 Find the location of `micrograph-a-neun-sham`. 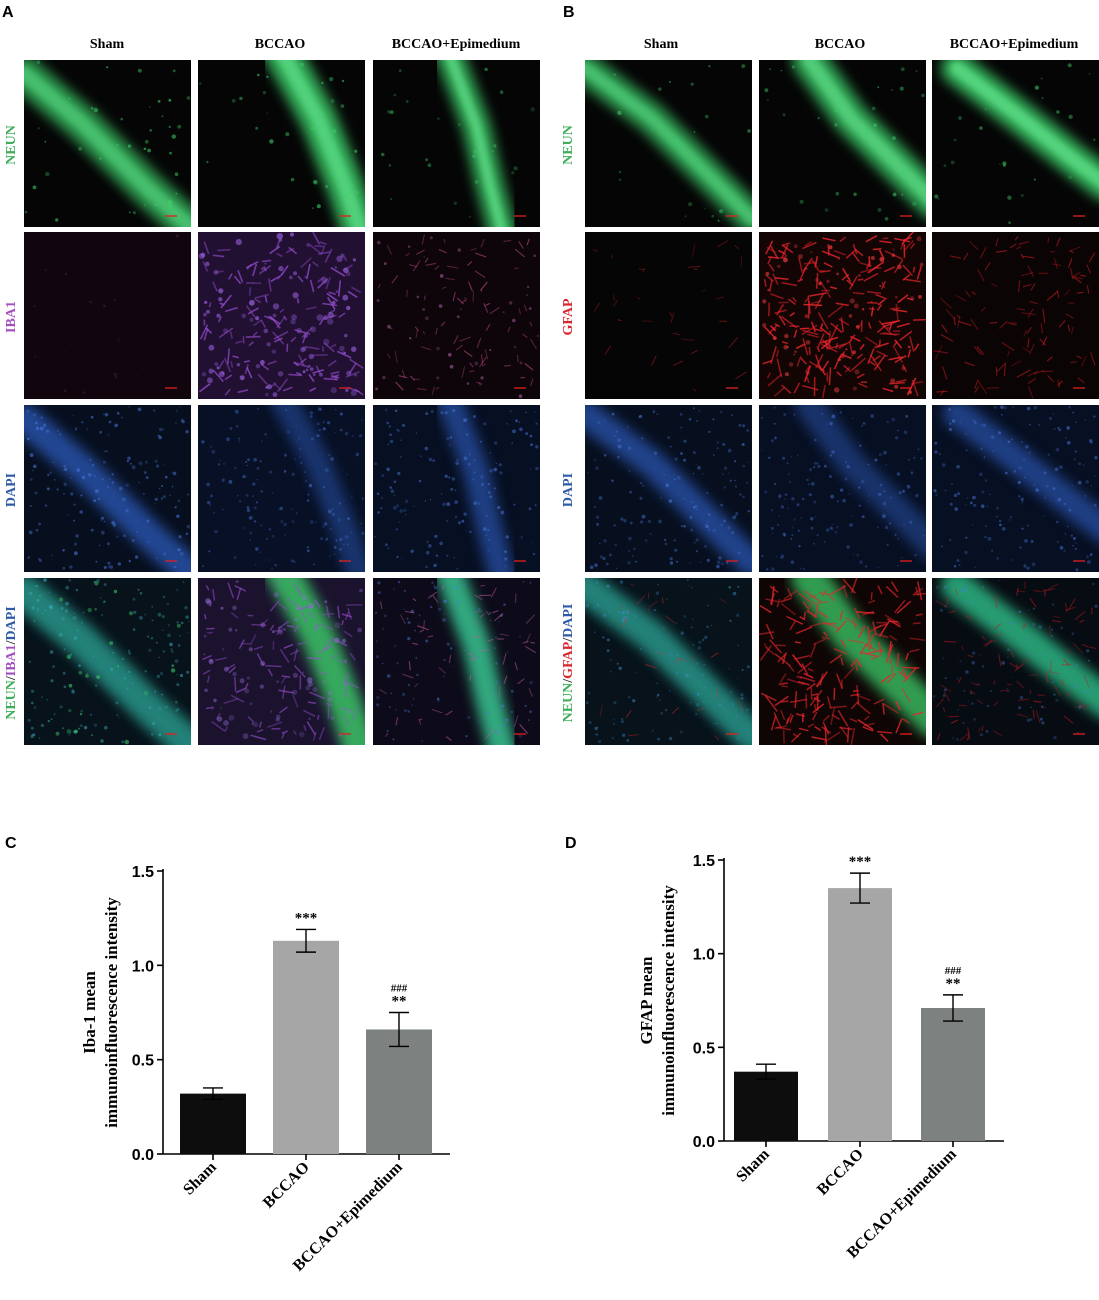

micrograph-a-neun-sham is located at coordinates (107, 143).